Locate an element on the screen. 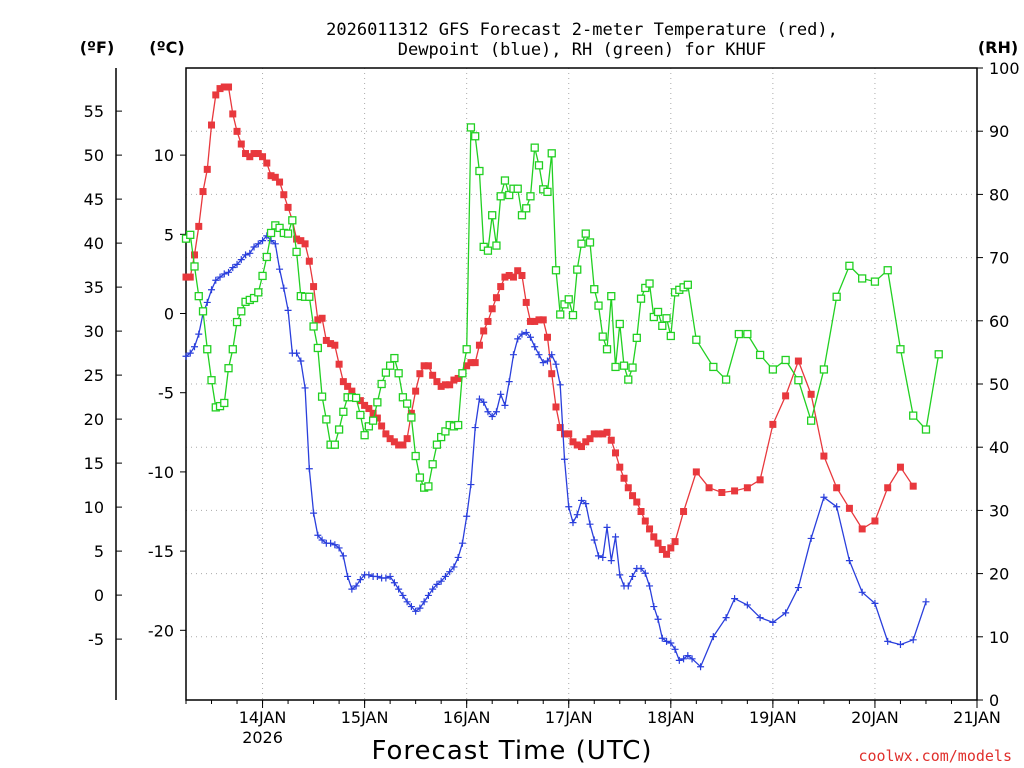 The image size is (1024, 768). x-tick-label: 14JAN is located at coordinates (263, 717).